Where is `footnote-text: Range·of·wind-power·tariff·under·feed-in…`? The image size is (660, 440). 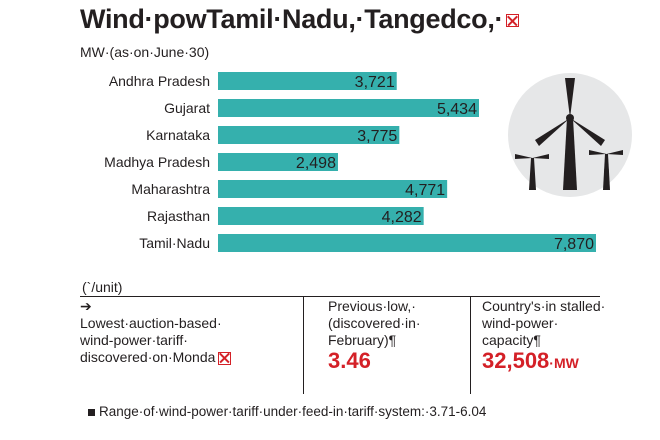
footnote-text: Range·of·wind-power·tariff·under·feed-in… is located at coordinates (293, 411).